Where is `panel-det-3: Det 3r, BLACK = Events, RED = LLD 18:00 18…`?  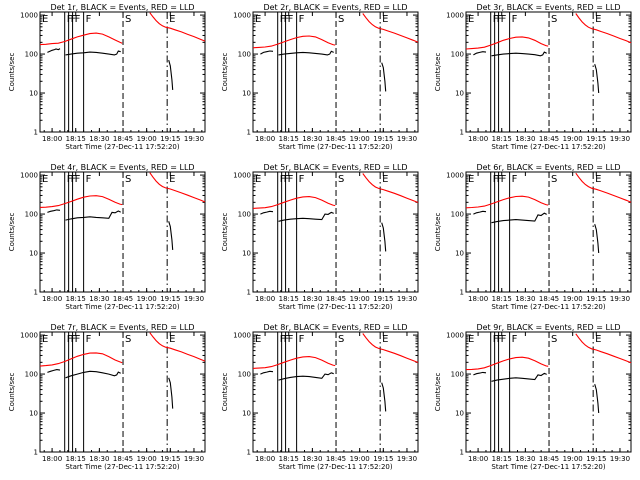 panel-det-3: Det 3r, BLACK = Events, RED = LLD 18:00 18… is located at coordinates (533, 77).